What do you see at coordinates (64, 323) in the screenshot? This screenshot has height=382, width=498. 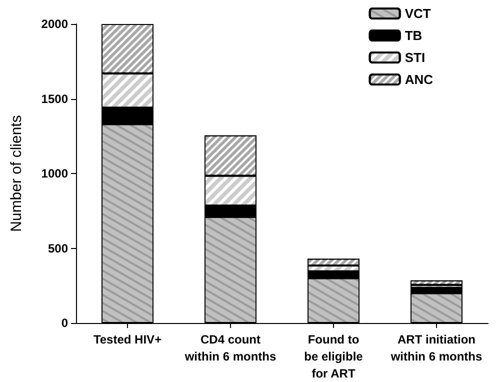 I see `y-tick-label: 0` at bounding box center [64, 323].